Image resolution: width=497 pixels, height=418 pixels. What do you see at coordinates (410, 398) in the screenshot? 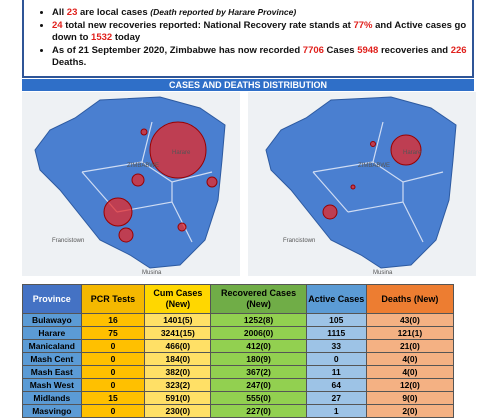
I see `table-cell: 9(0)` at bounding box center [410, 398].